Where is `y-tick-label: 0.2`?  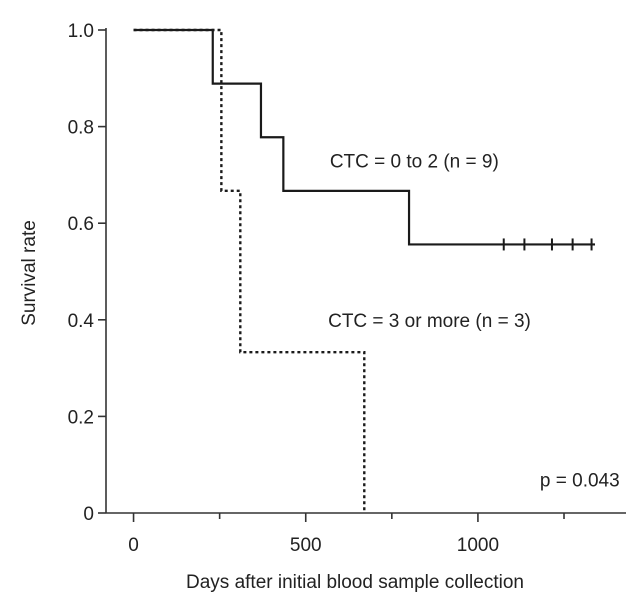 y-tick-label: 0.2 is located at coordinates (81, 417).